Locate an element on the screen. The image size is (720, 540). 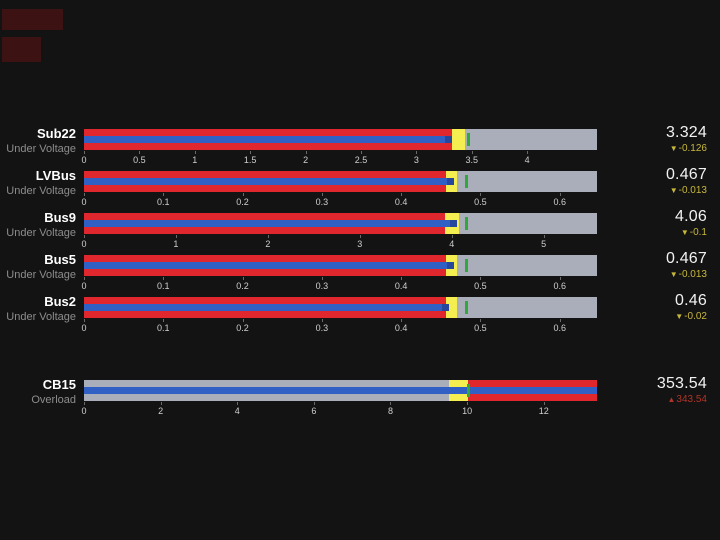
delta-value: -0.02 is located at coordinates (695, 316).